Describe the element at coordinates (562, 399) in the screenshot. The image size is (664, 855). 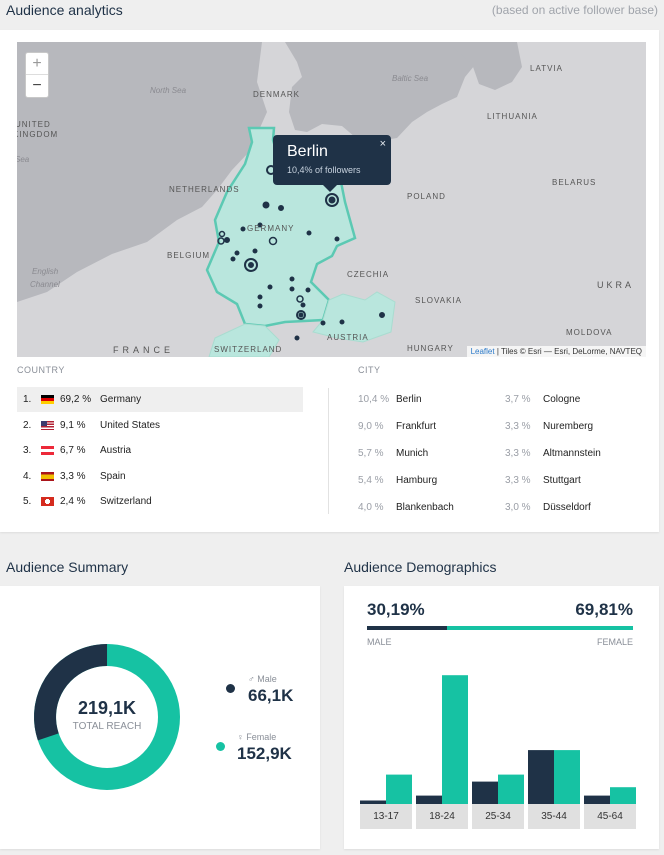
I see `city-name: Cologne` at that location.